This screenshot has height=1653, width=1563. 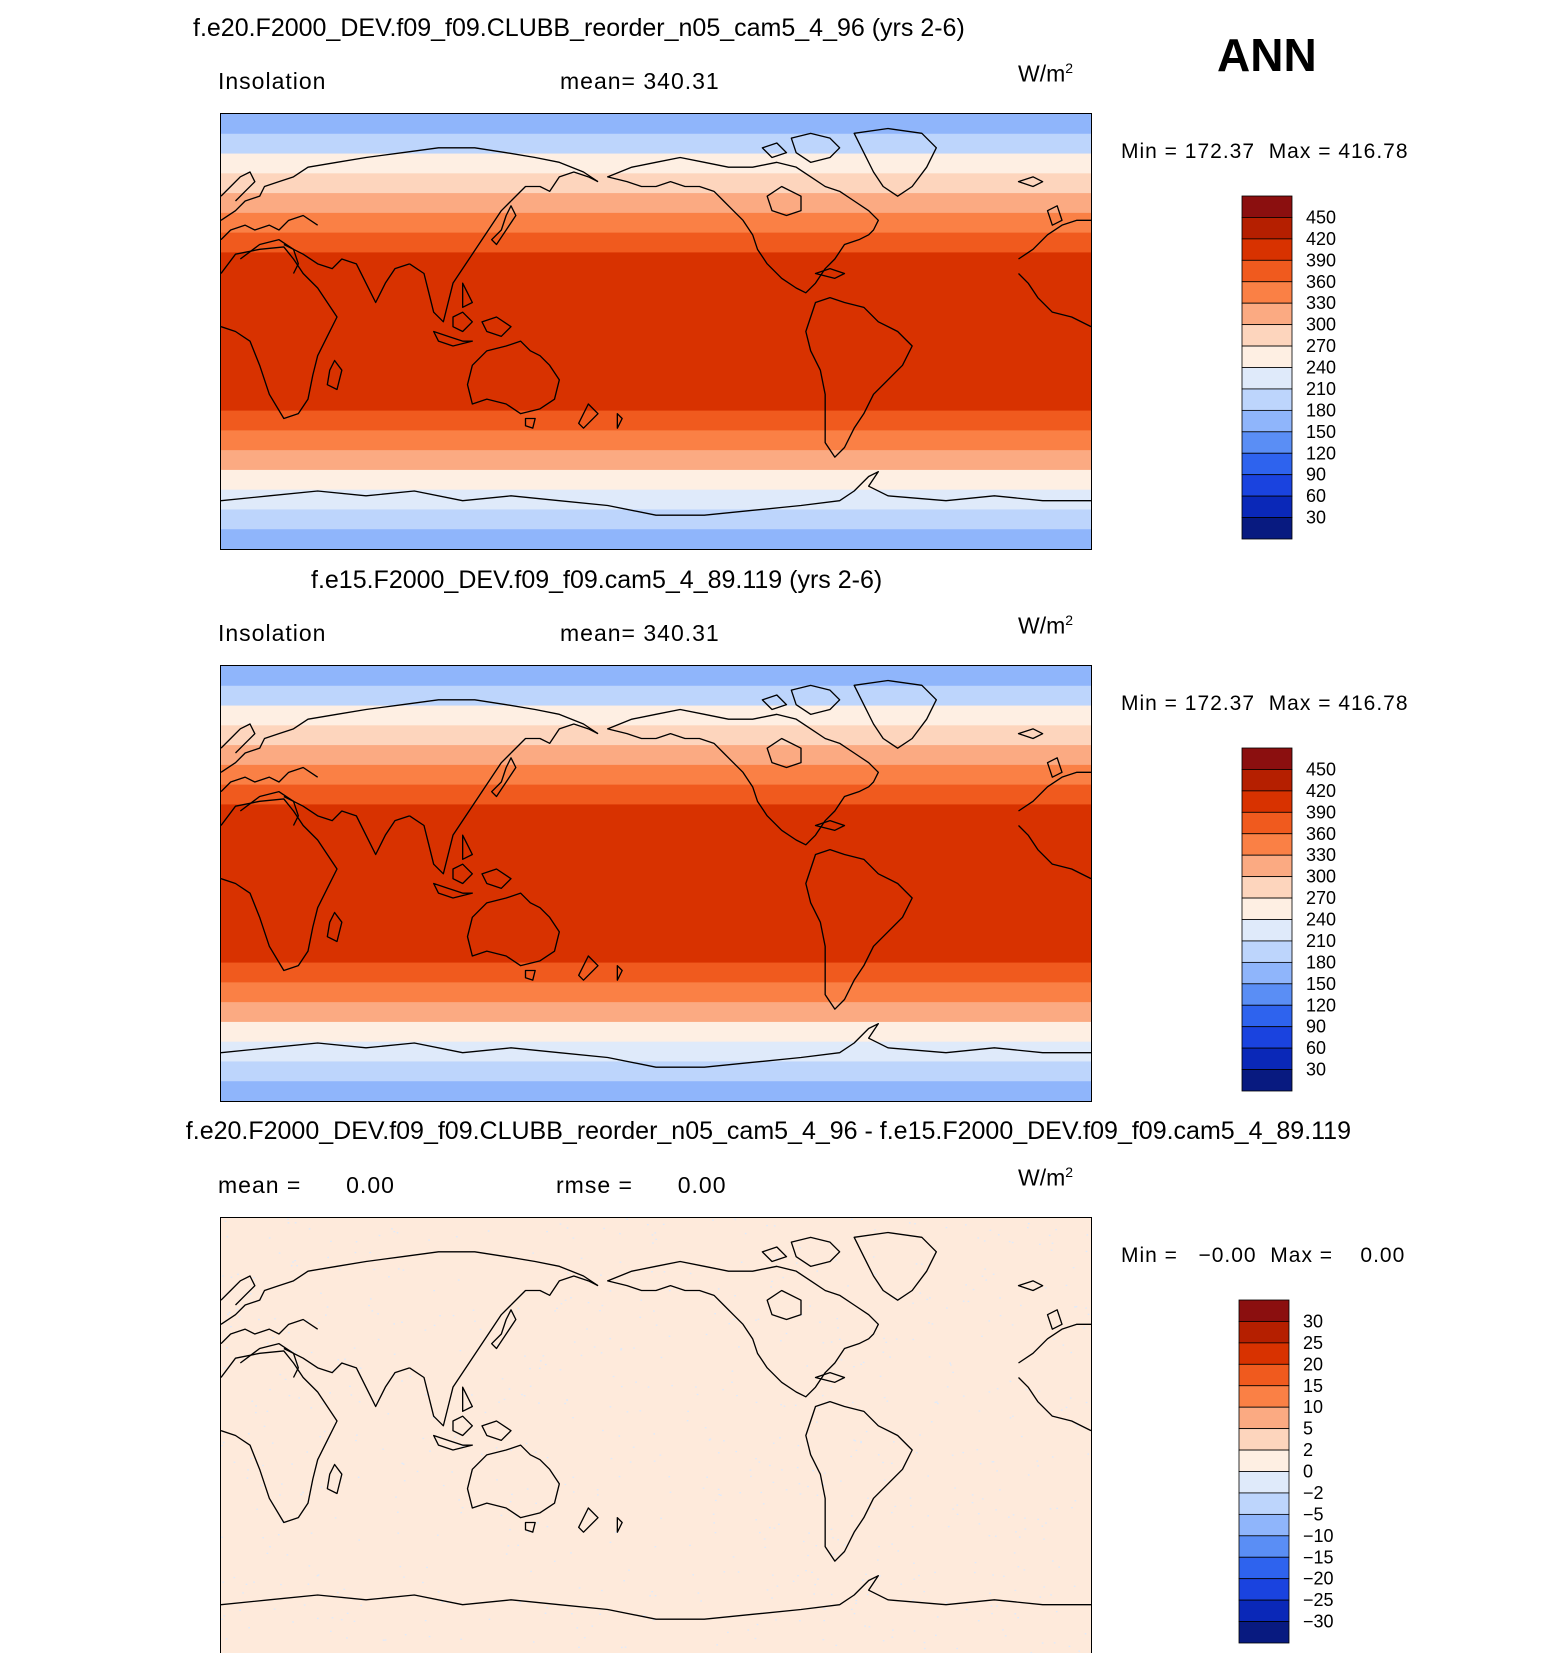 What do you see at coordinates (1321, 769) in the screenshot?
I see `colorbar-tick-label: 450` at bounding box center [1321, 769].